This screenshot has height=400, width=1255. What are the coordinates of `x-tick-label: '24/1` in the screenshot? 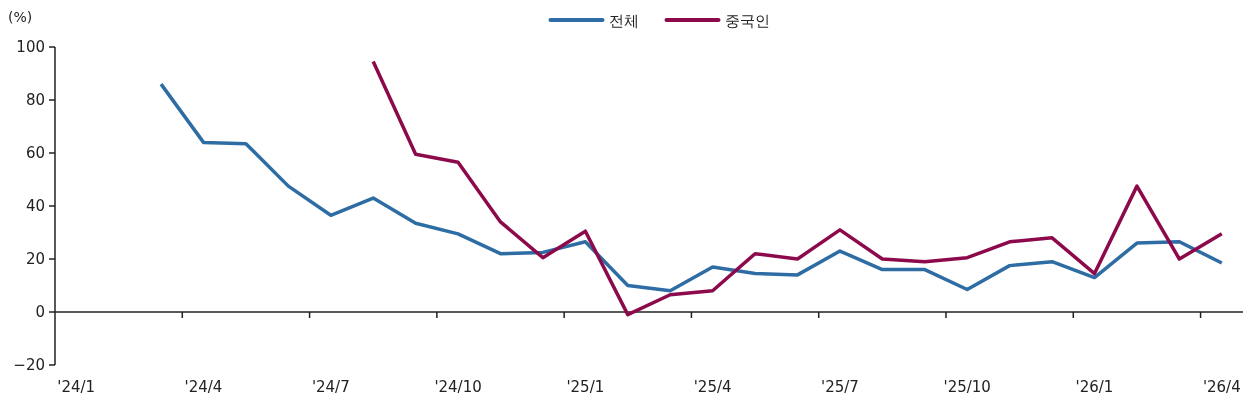 It's located at (76, 387).